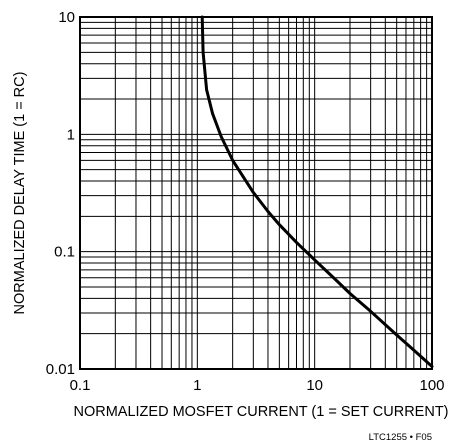 This screenshot has width=461, height=447. What do you see at coordinates (66, 17) in the screenshot?
I see `y-tick-label: 10` at bounding box center [66, 17].